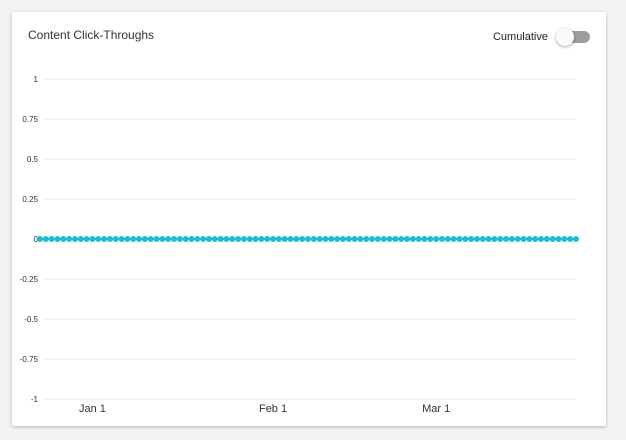 This screenshot has width=626, height=440. What do you see at coordinates (33, 159) in the screenshot?
I see `y-tick-label: 0.5` at bounding box center [33, 159].